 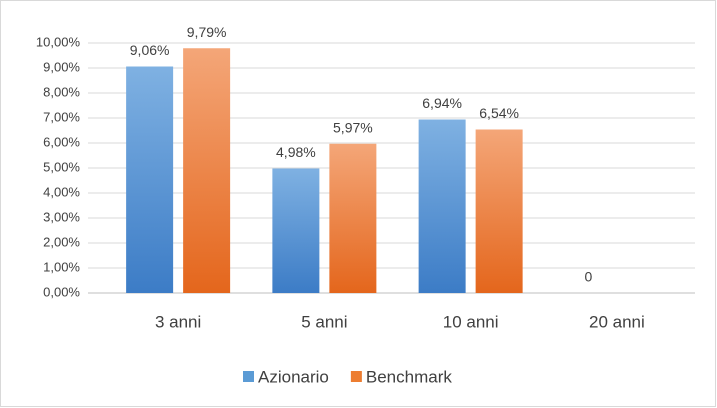 What do you see at coordinates (61, 191) in the screenshot?
I see `y-tick-label: 4,00%` at bounding box center [61, 191].